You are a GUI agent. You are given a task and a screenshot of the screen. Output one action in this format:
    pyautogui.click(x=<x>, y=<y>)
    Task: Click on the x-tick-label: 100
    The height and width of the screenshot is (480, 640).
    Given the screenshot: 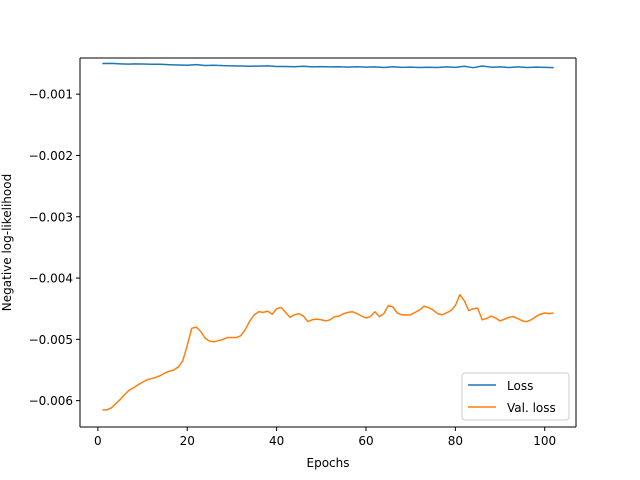 What is the action you would take?
    pyautogui.click(x=544, y=441)
    